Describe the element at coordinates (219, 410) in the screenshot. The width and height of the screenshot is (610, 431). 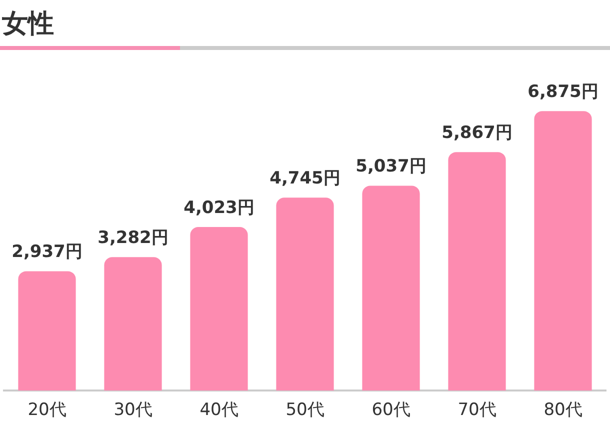
I see `x-tick-label: 40代` at that location.